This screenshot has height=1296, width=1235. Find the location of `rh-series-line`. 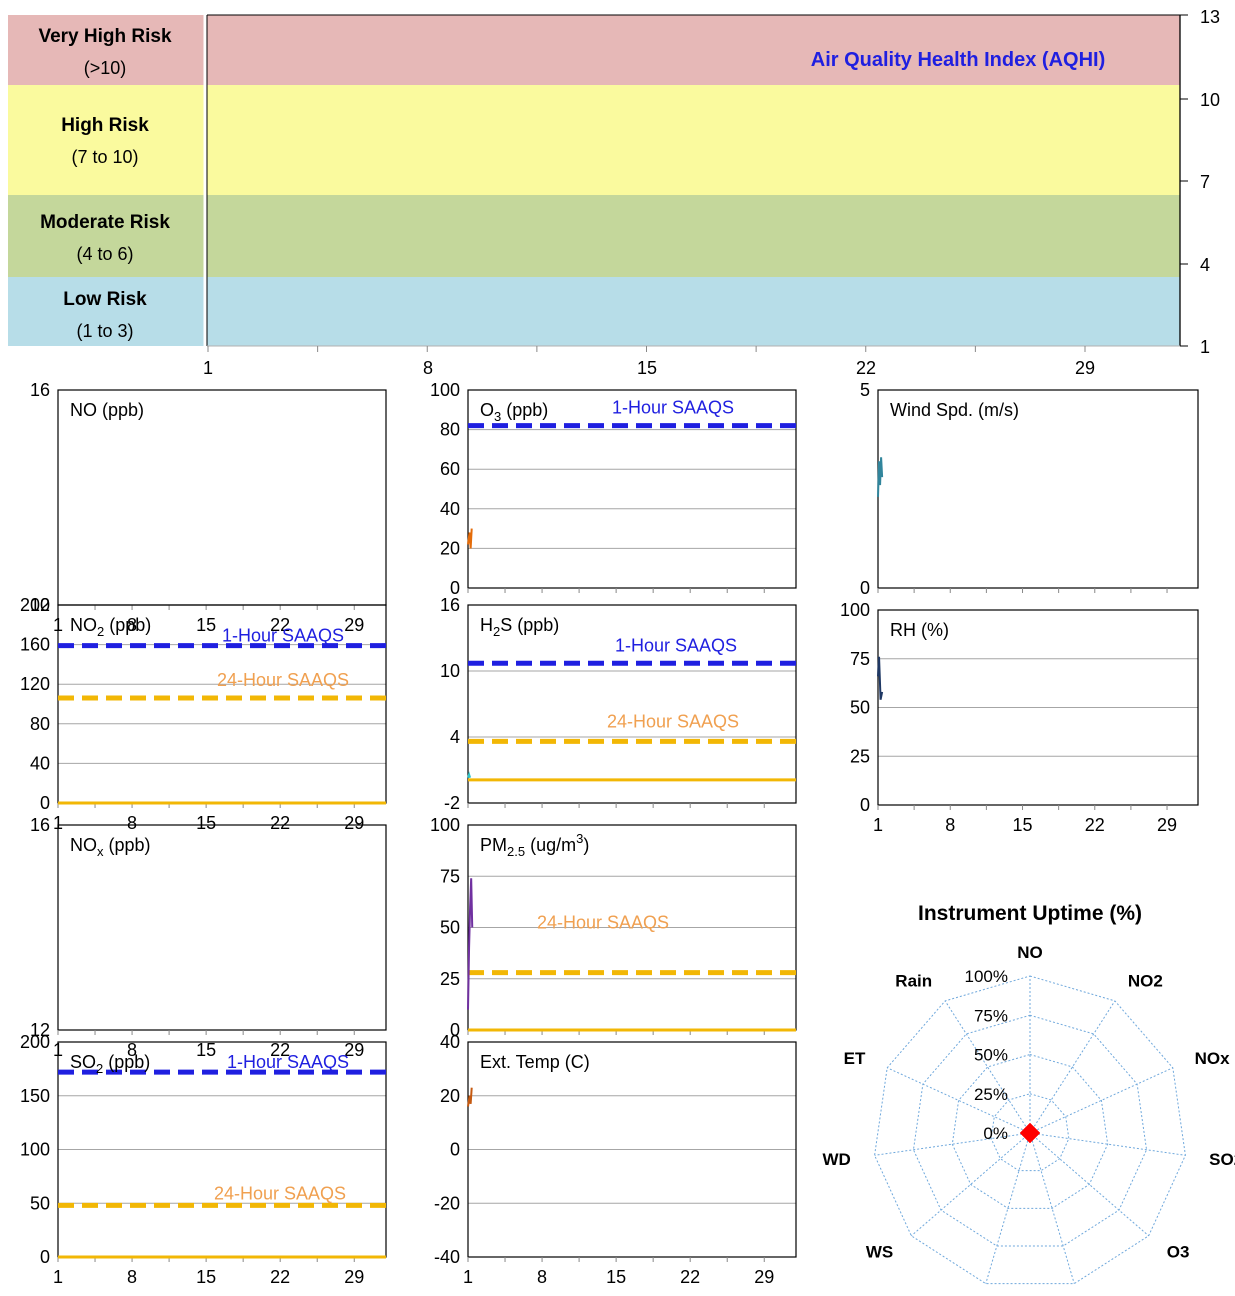

rh-series-line is located at coordinates (880, 678).